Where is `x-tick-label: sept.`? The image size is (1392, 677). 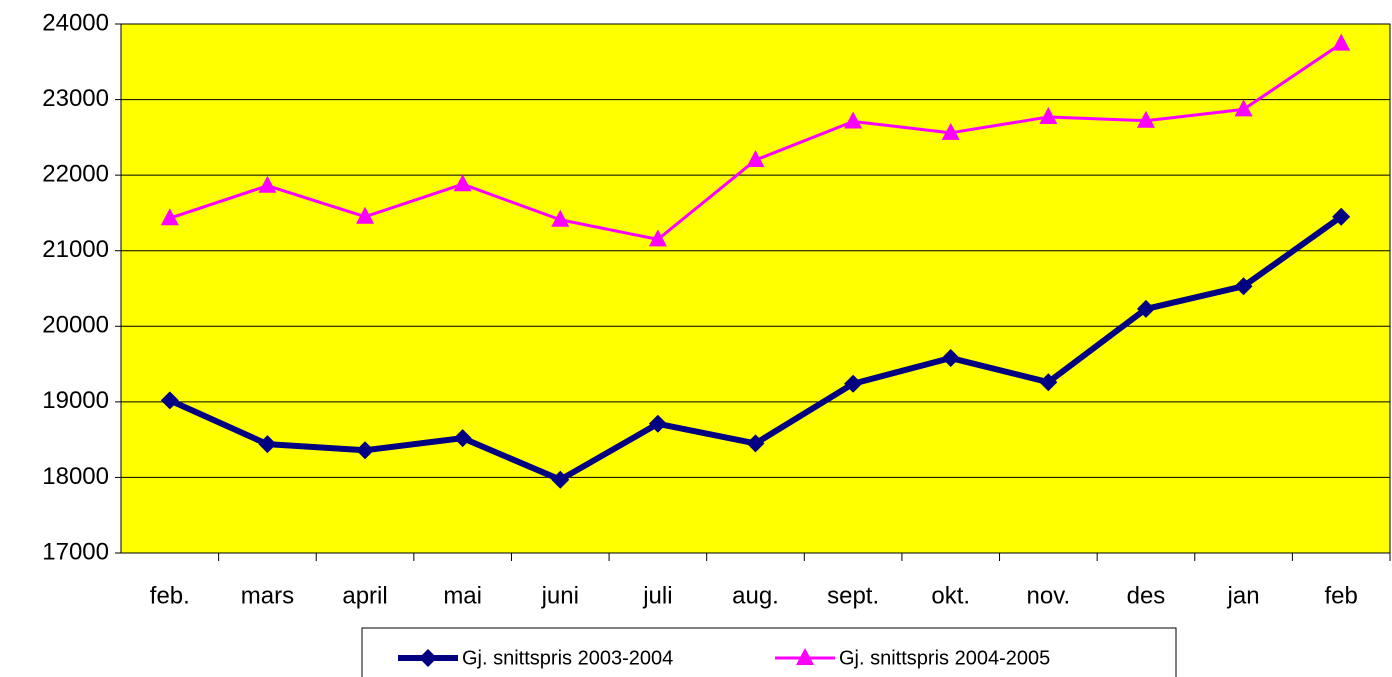 x-tick-label: sept. is located at coordinates (853, 595).